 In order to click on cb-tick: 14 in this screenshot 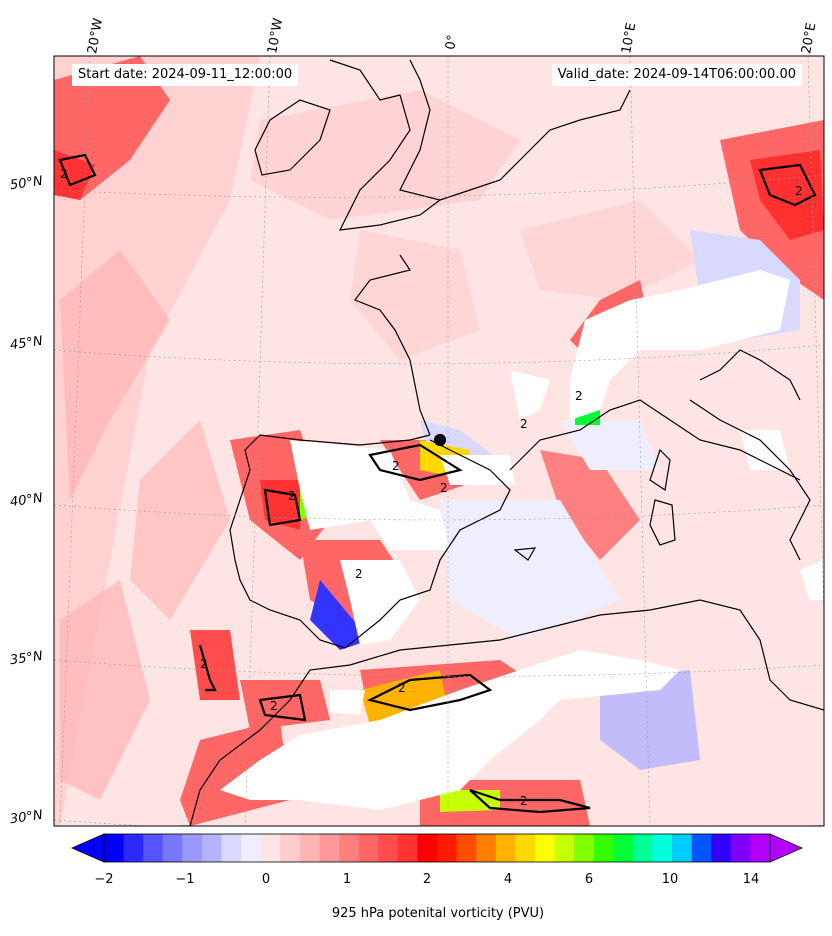, I will do `click(751, 879)`.